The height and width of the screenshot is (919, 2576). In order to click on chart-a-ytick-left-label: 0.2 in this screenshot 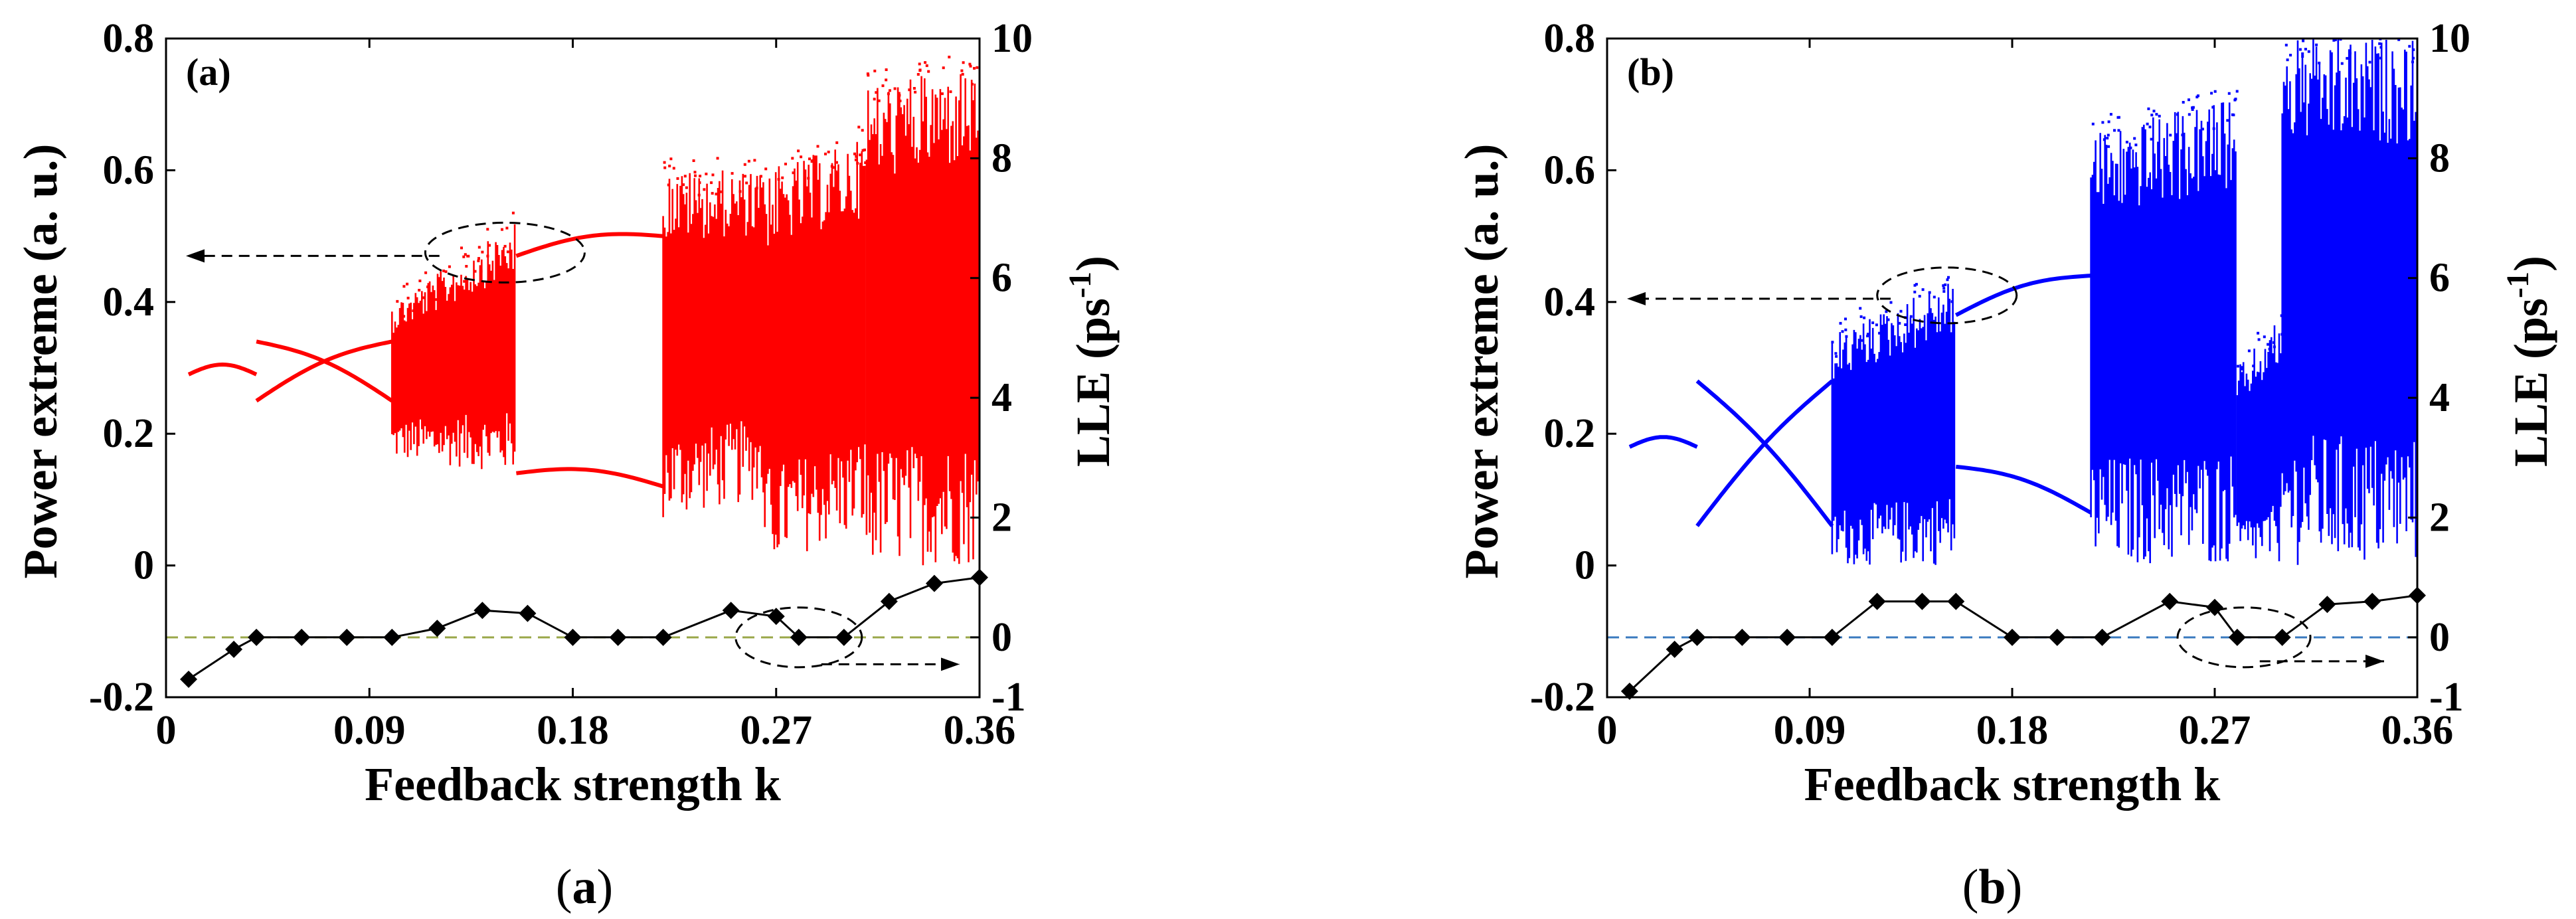, I will do `click(129, 433)`.